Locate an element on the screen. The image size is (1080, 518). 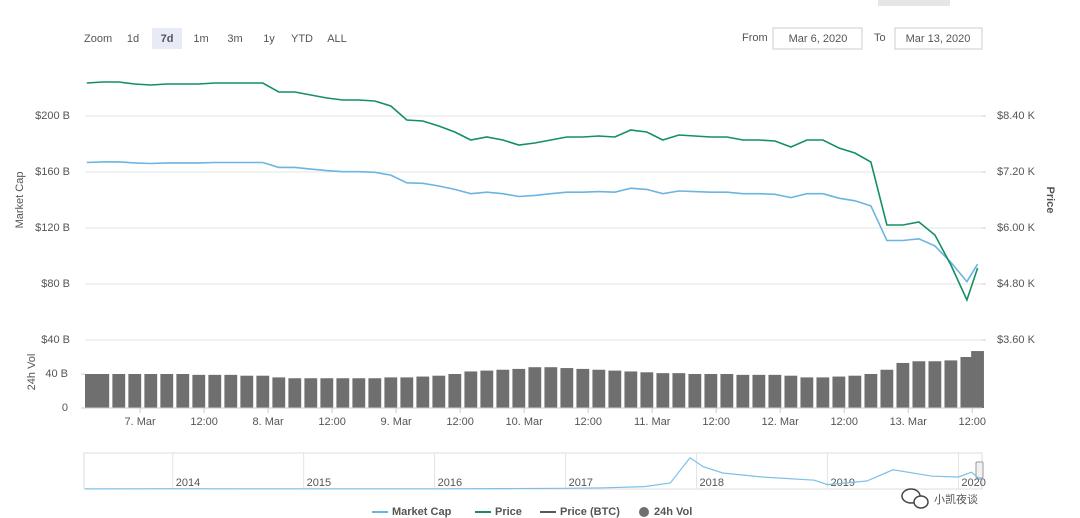
legend-label: Price (BTC) is located at coordinates (590, 512).